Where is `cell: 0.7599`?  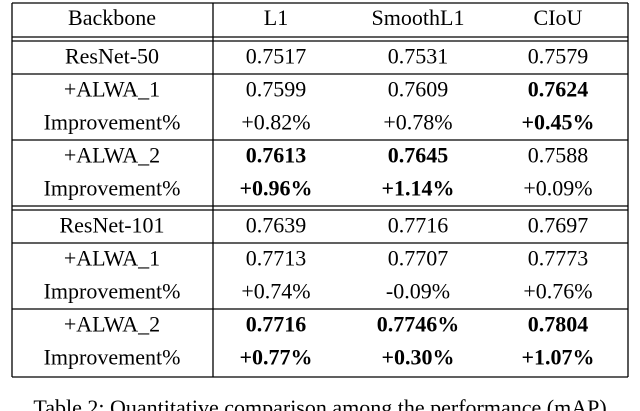
cell: 0.7599 is located at coordinates (276, 89).